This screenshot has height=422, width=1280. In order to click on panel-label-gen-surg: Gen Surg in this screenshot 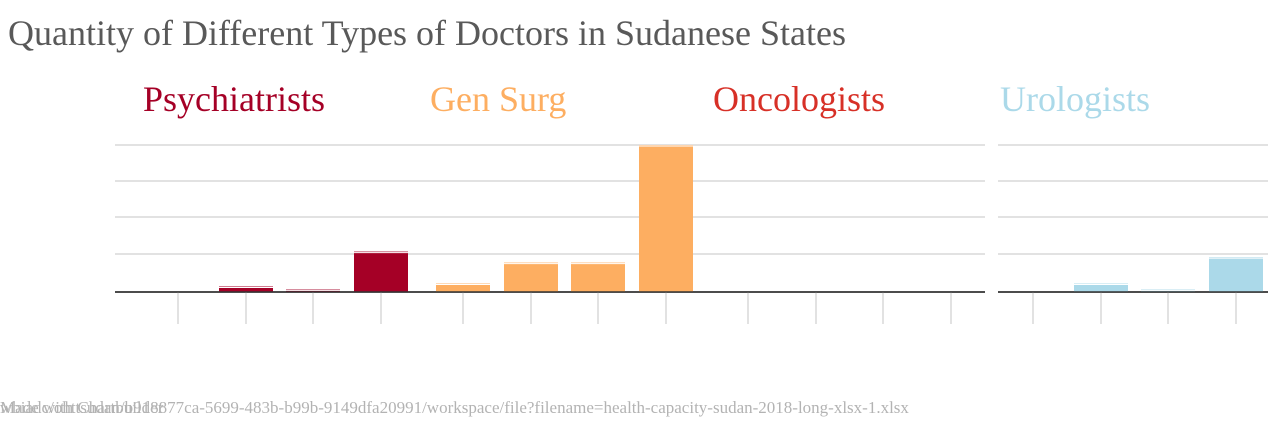, I will do `click(498, 99)`.